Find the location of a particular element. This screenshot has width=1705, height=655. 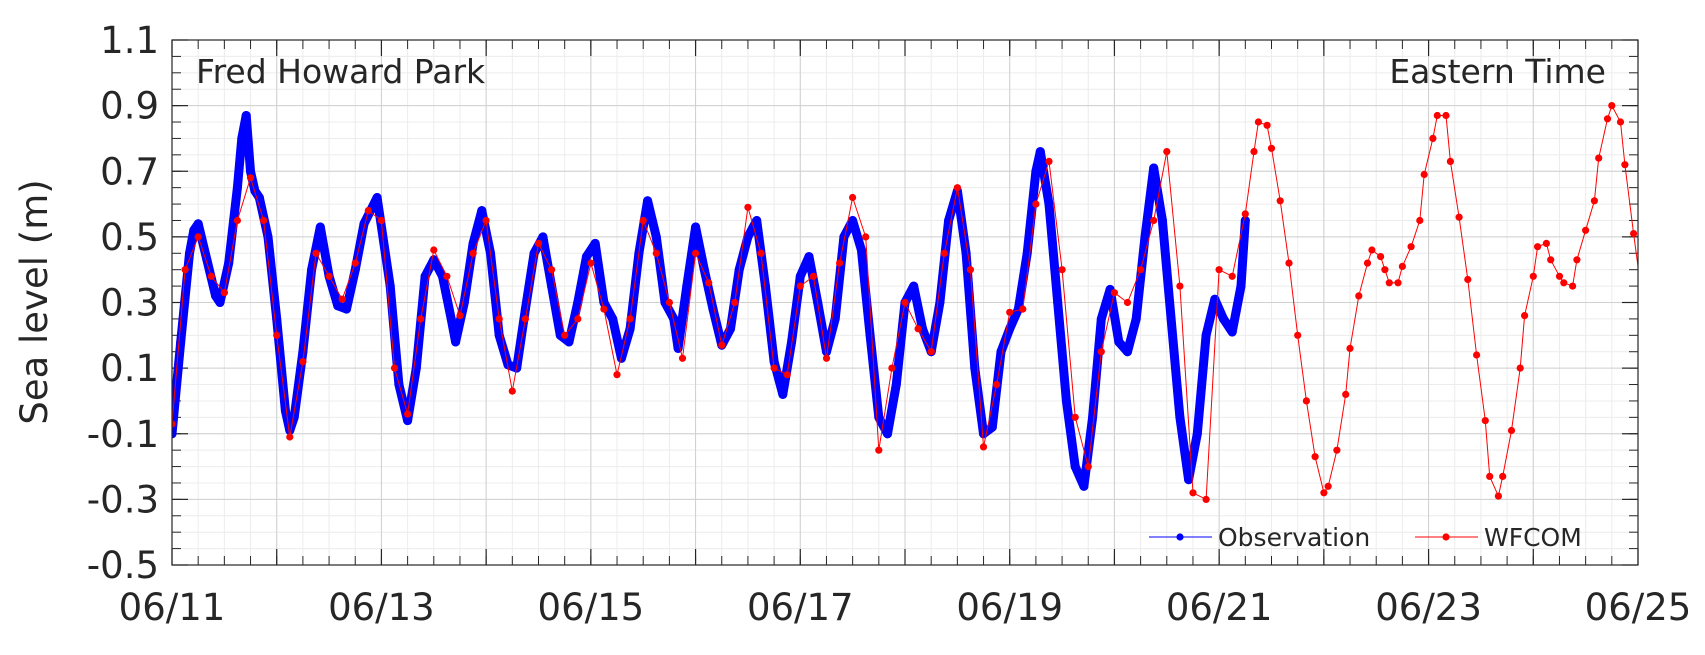

x-tick-label: 06/11 is located at coordinates (172, 607).